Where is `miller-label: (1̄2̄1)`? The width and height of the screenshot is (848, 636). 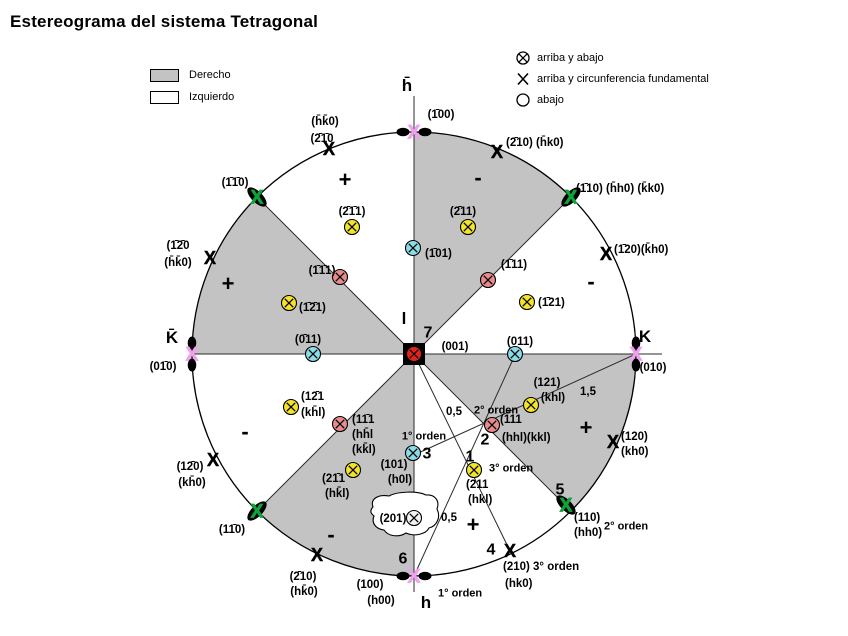 miller-label: (1̄2̄1) is located at coordinates (312, 308).